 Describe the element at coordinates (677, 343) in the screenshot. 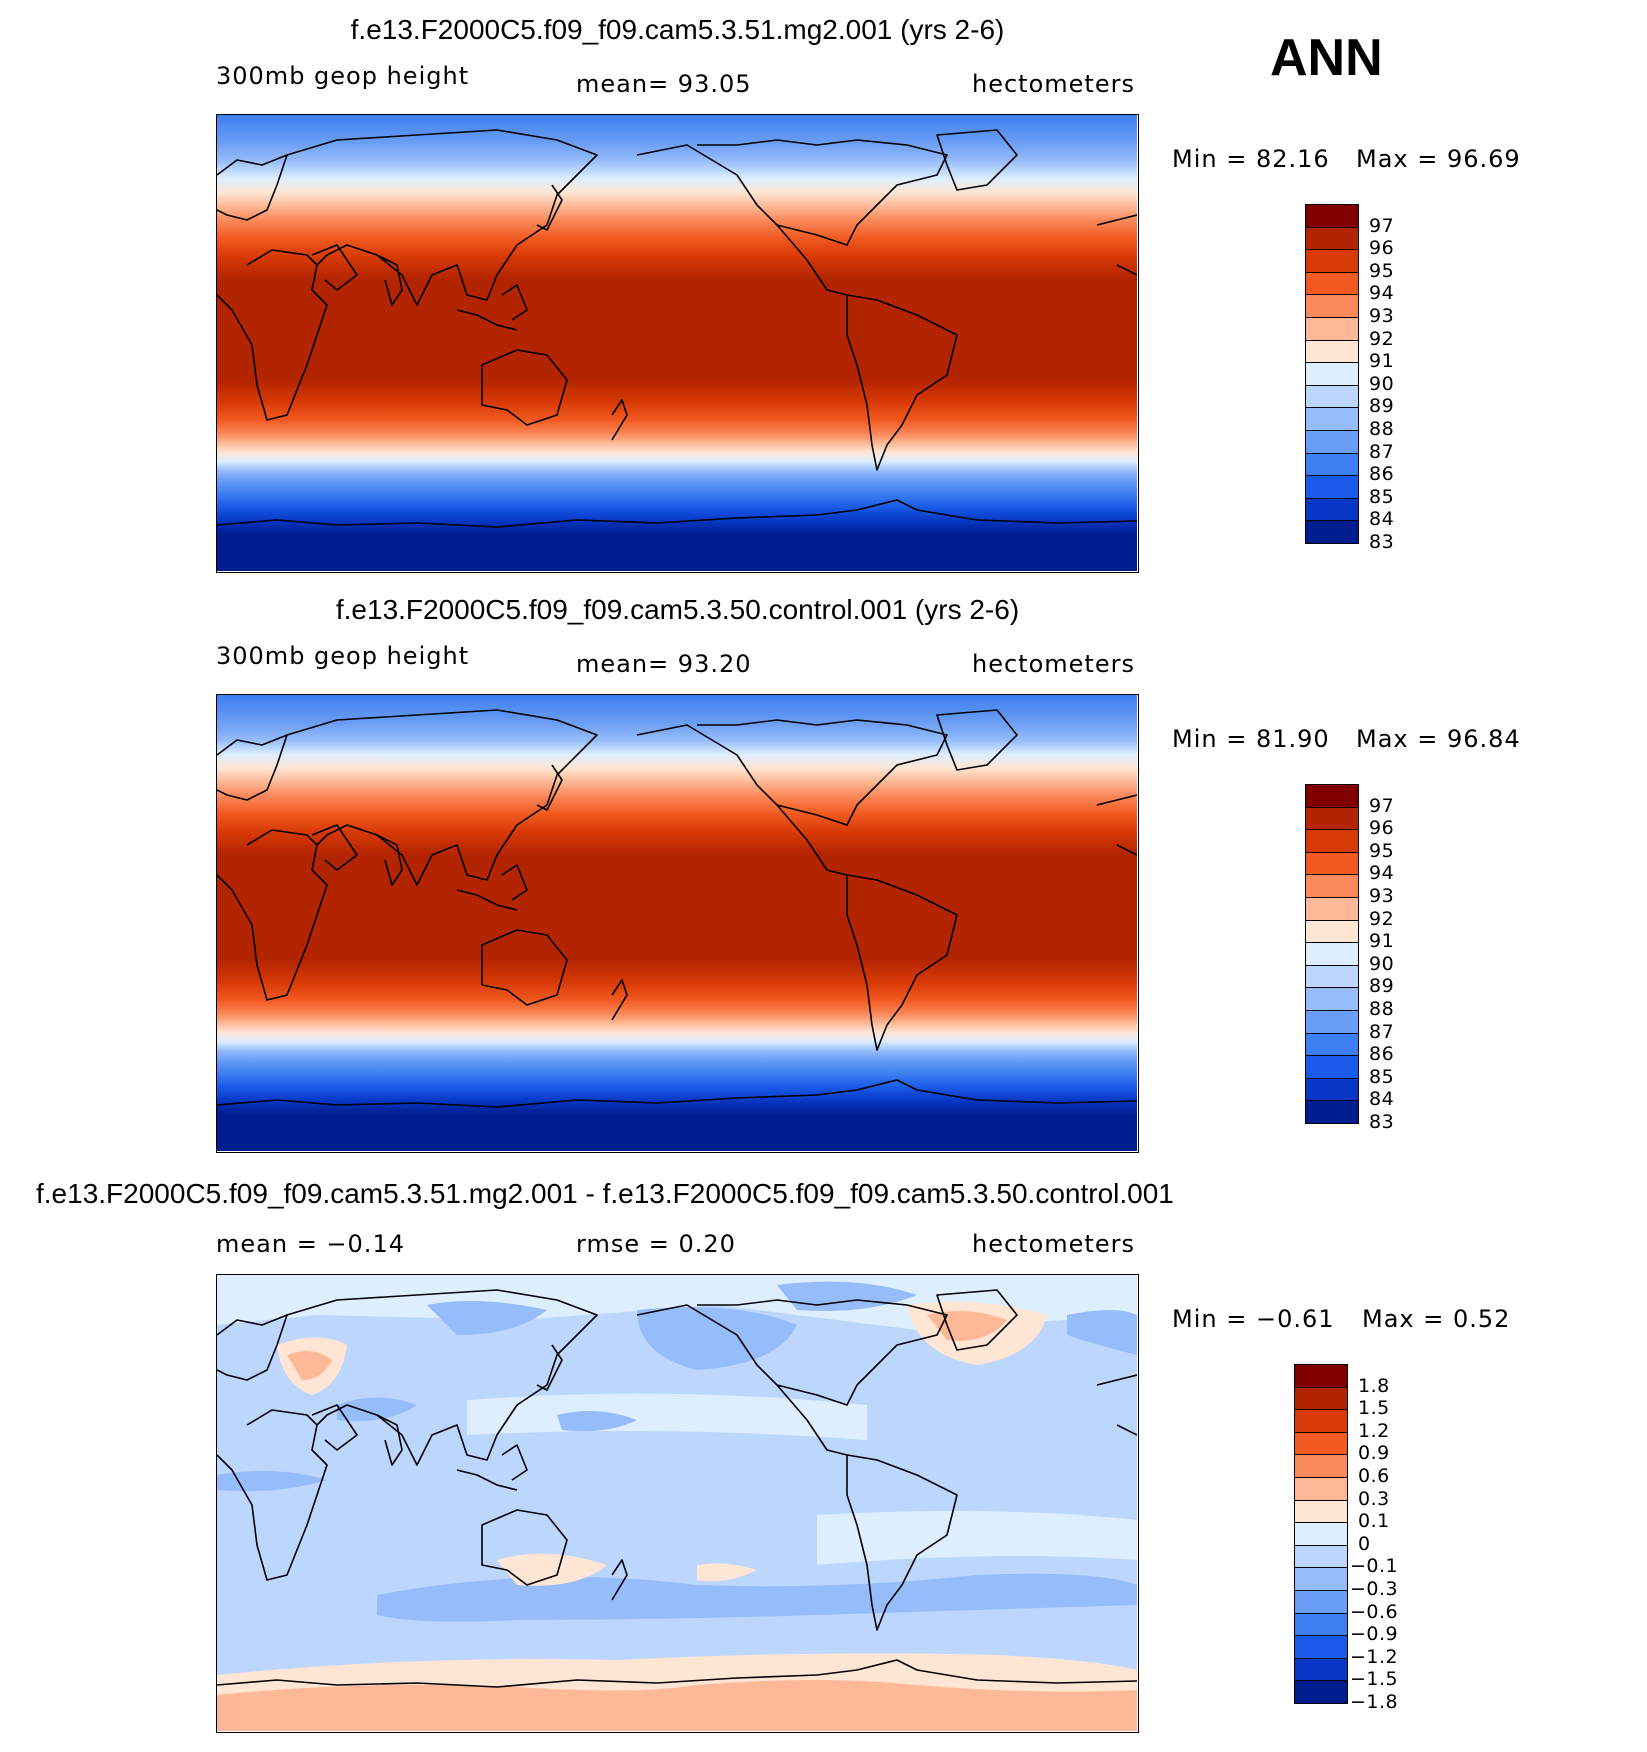

I see `map-test` at that location.